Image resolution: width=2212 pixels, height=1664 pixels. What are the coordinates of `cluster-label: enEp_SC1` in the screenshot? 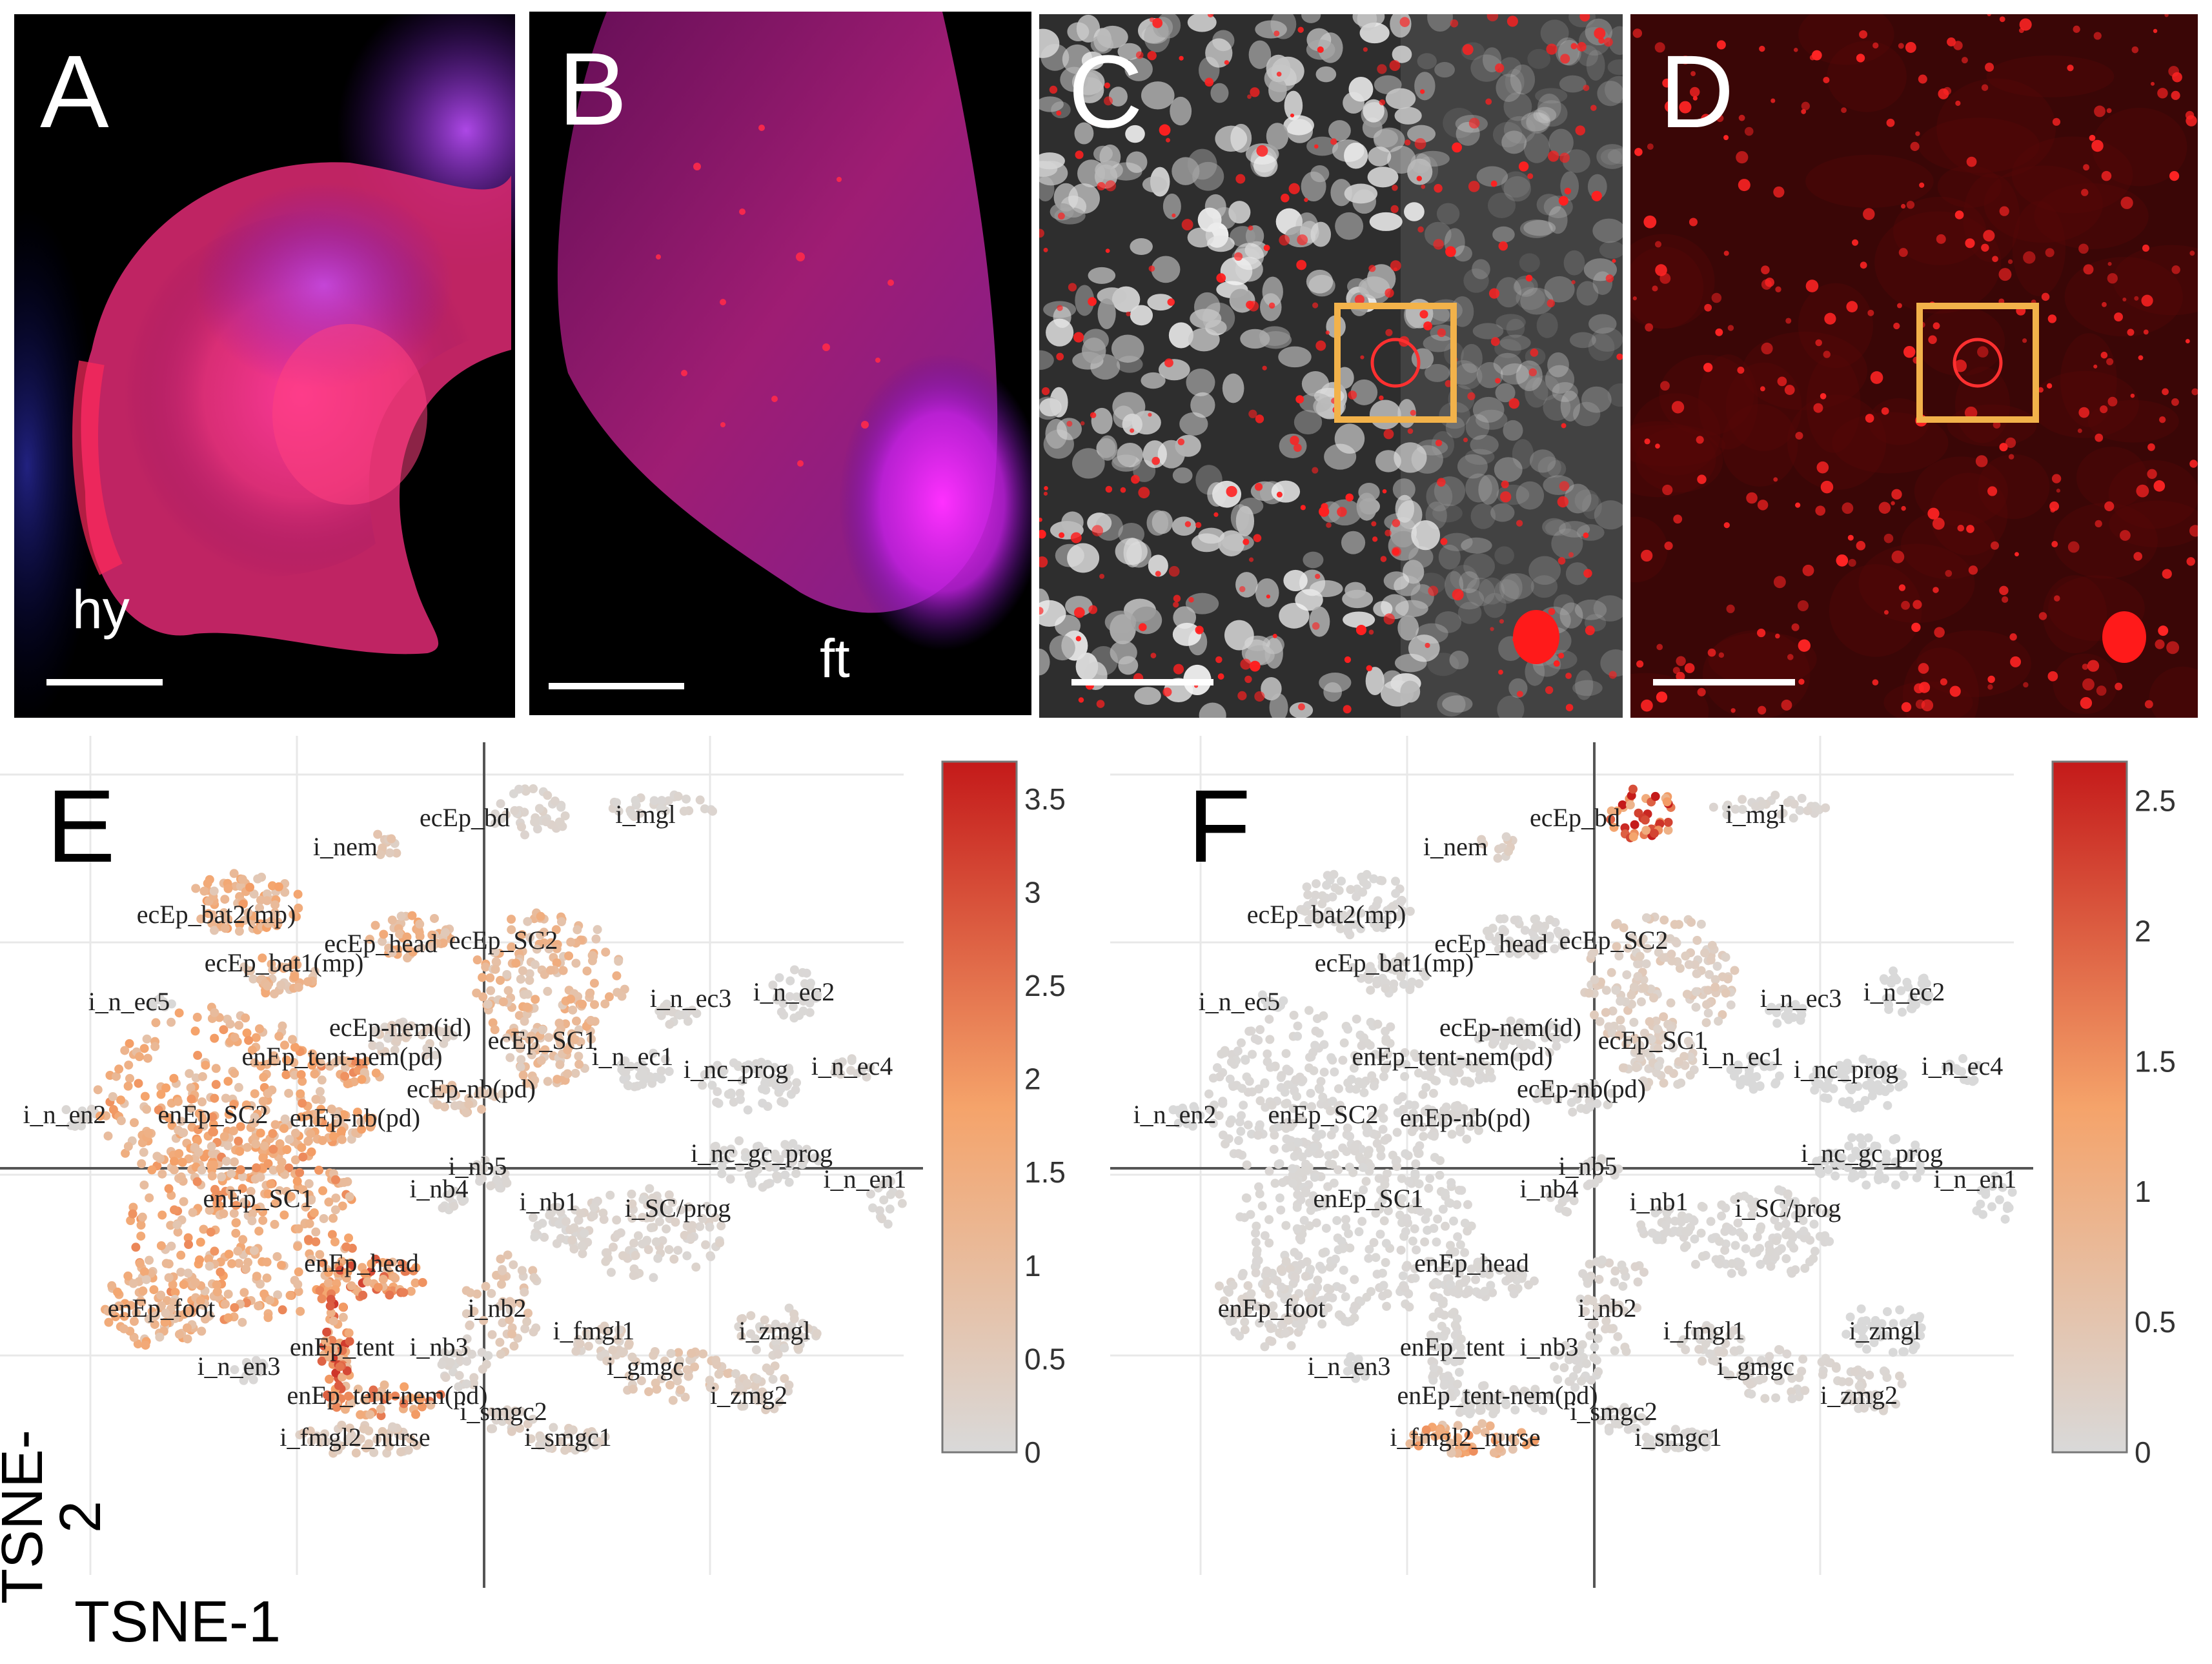 It's located at (1368, 1199).